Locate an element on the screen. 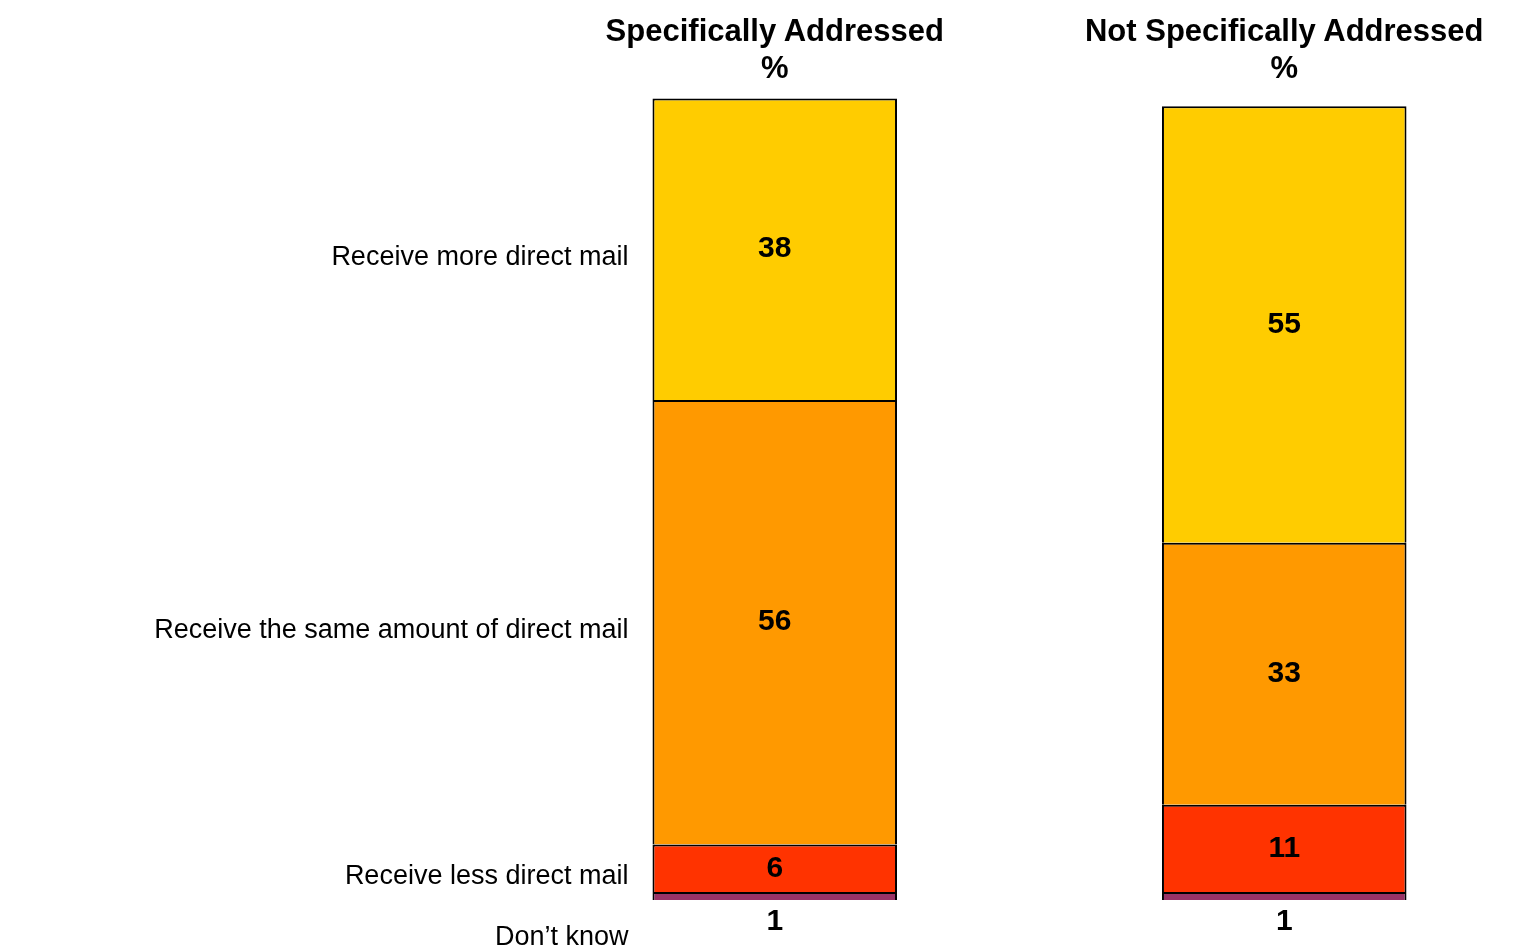 The image size is (1539, 952). series-label: Don’t know is located at coordinates (561, 936).